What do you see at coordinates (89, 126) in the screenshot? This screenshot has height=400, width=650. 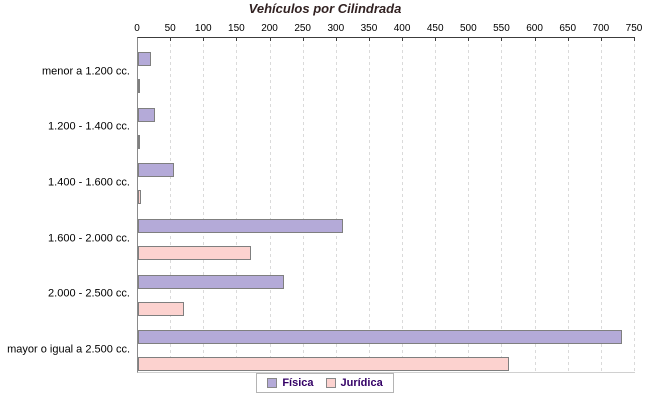 I see `category-label: 1.200 - 1.400 cc.` at bounding box center [89, 126].